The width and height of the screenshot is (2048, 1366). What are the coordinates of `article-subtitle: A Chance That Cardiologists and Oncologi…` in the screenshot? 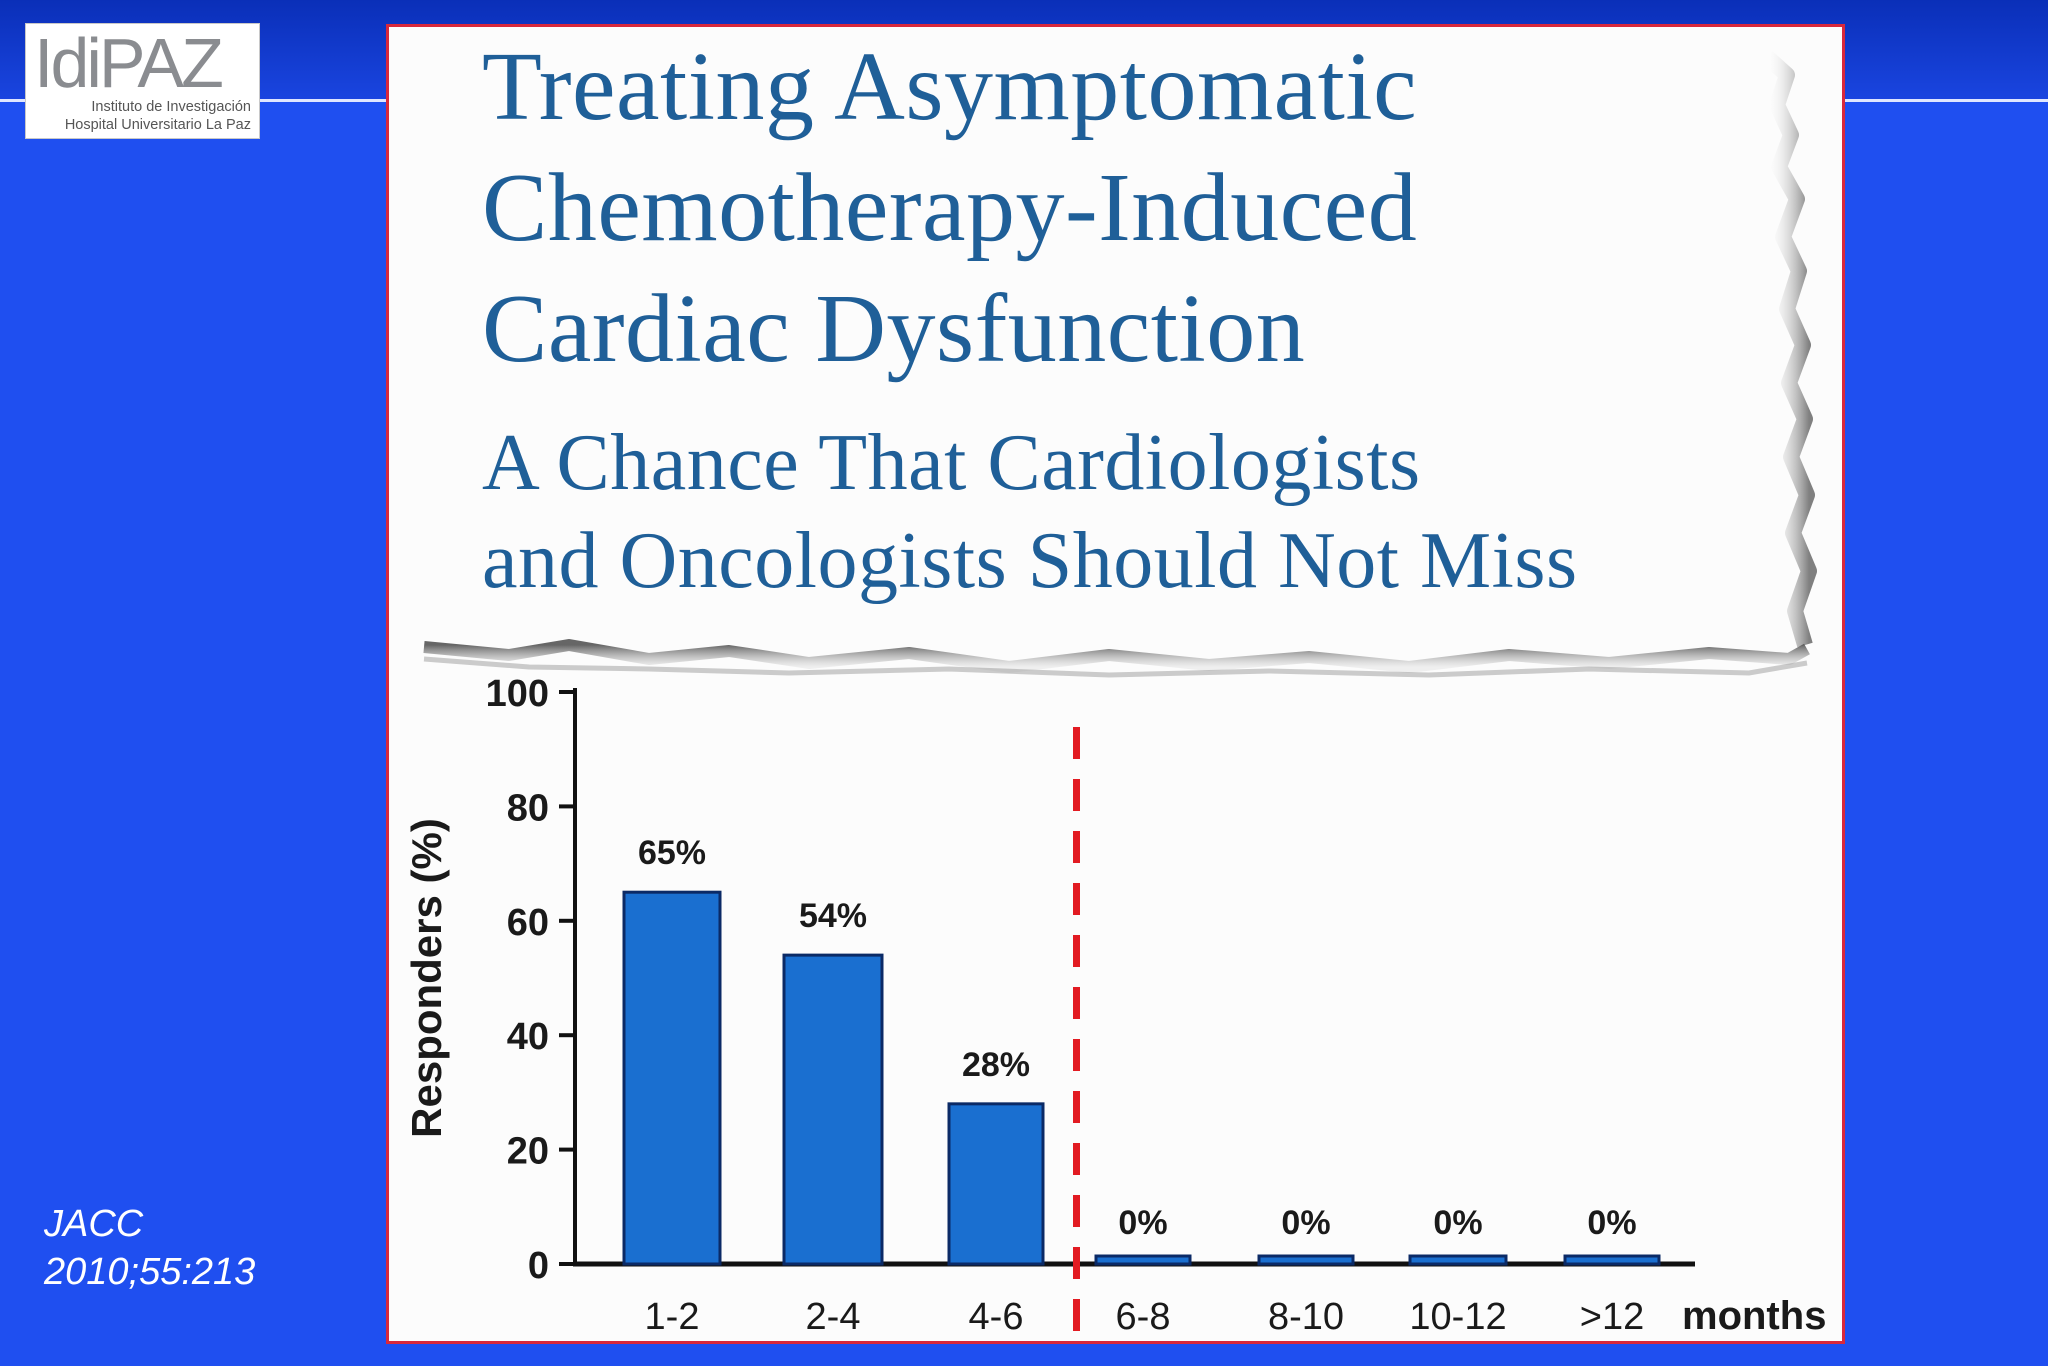 It's located at (1030, 512).